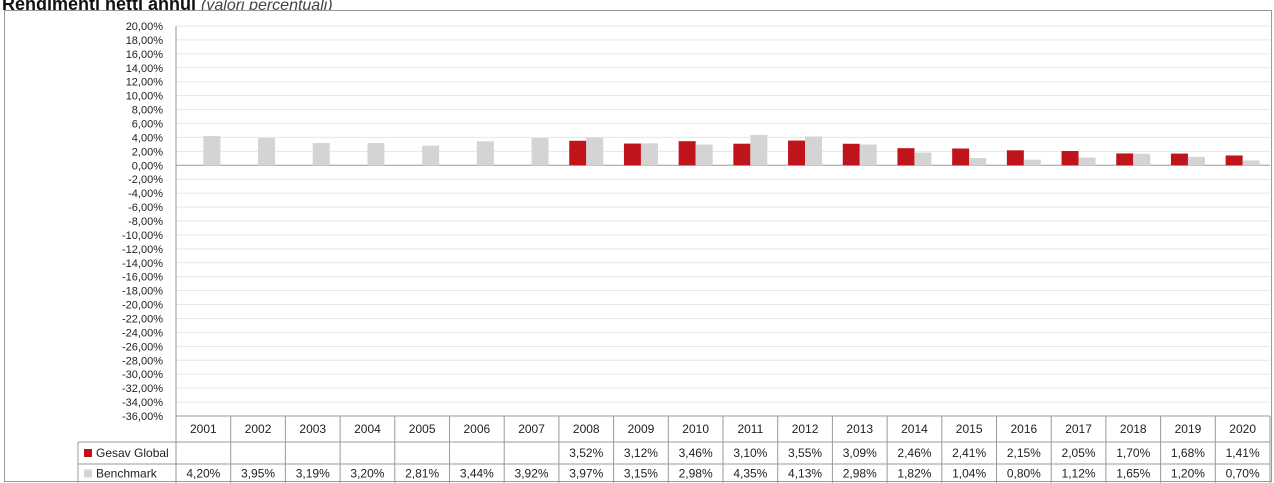  I want to click on y-tick-label: -34,00%, so click(142, 403).